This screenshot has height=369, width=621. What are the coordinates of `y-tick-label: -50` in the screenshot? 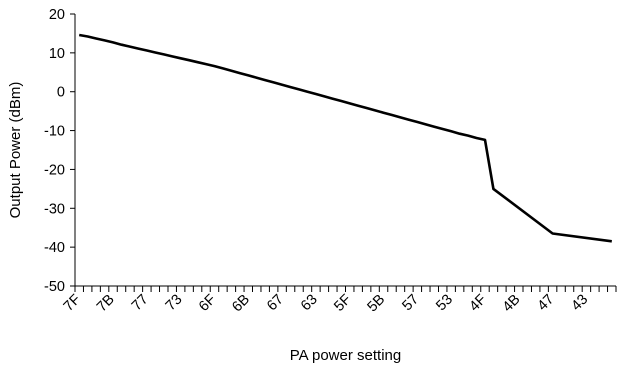 It's located at (54, 287).